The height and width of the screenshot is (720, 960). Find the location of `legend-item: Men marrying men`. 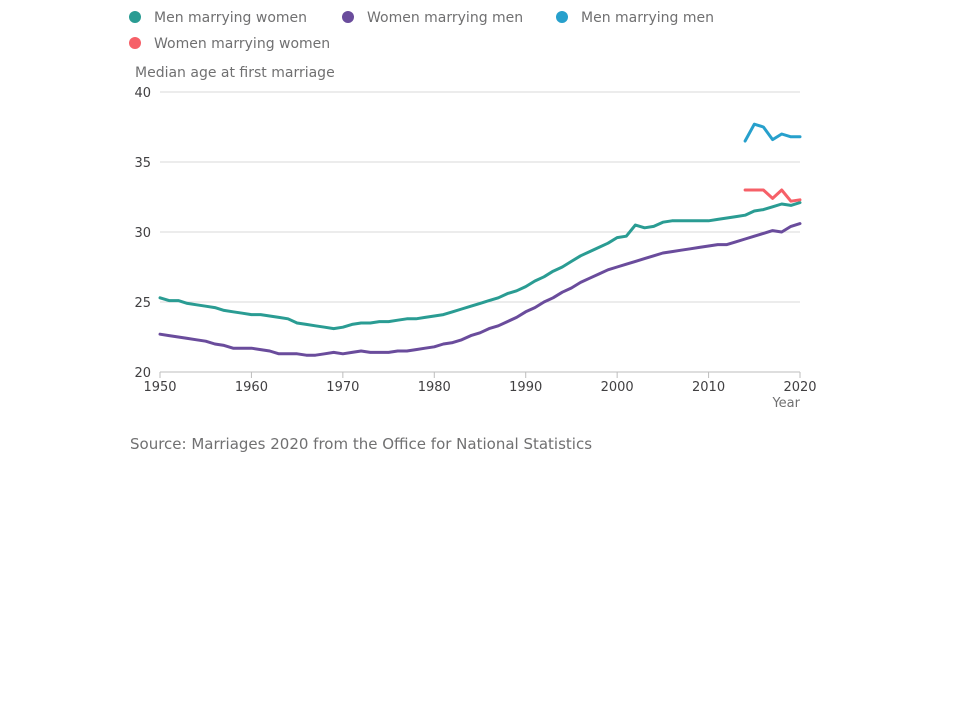

legend-item: Men marrying men is located at coordinates (635, 18).